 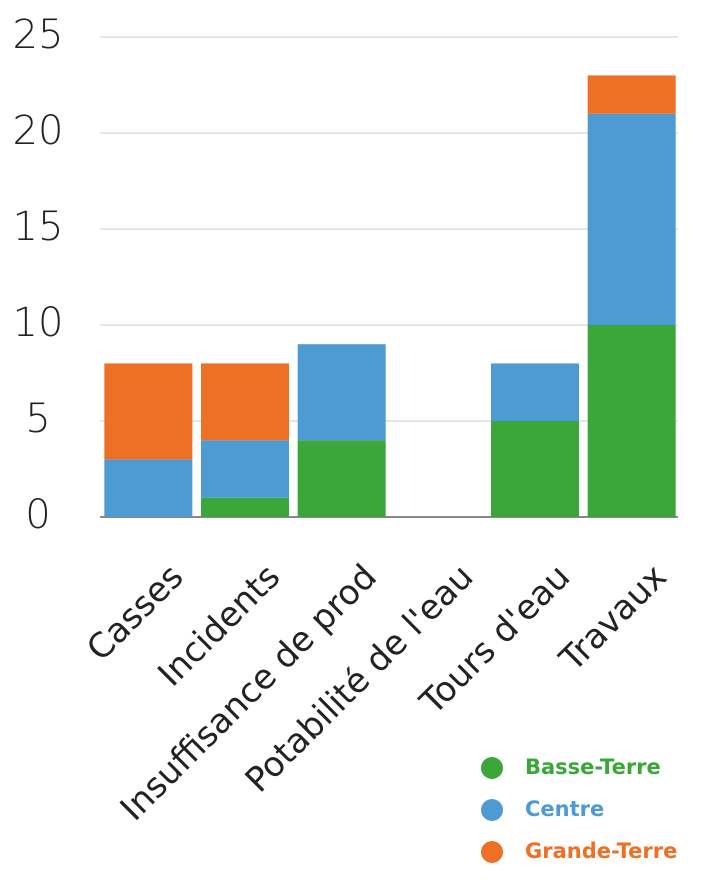 What do you see at coordinates (38, 131) in the screenshot?
I see `y-tick-label: 20` at bounding box center [38, 131].